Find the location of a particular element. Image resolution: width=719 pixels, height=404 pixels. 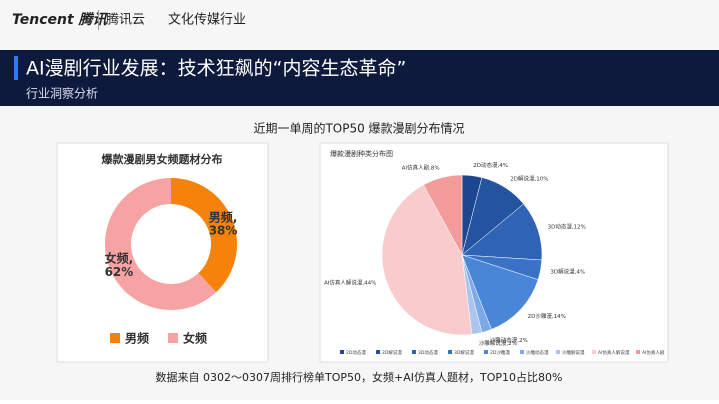

data-label: 2D解说漫,10% is located at coordinates (529, 179).